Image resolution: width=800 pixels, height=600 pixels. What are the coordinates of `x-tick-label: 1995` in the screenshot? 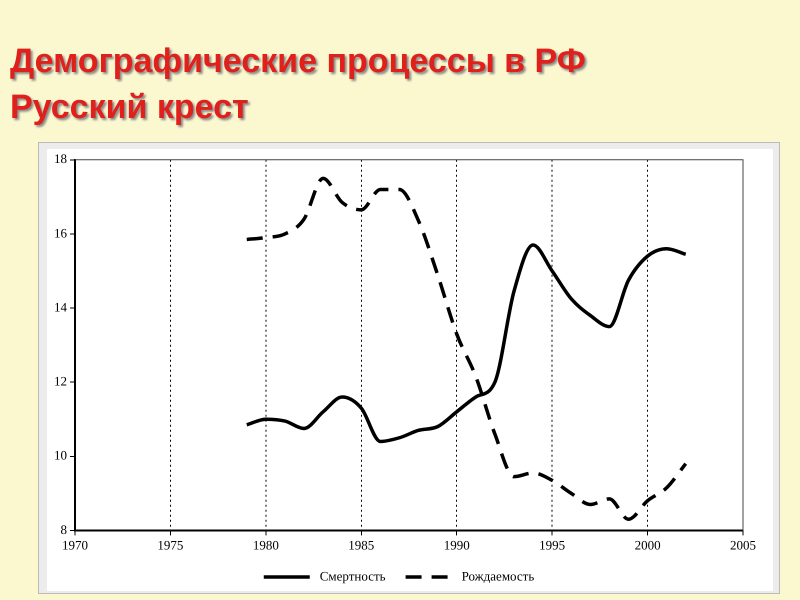 It's located at (552, 545).